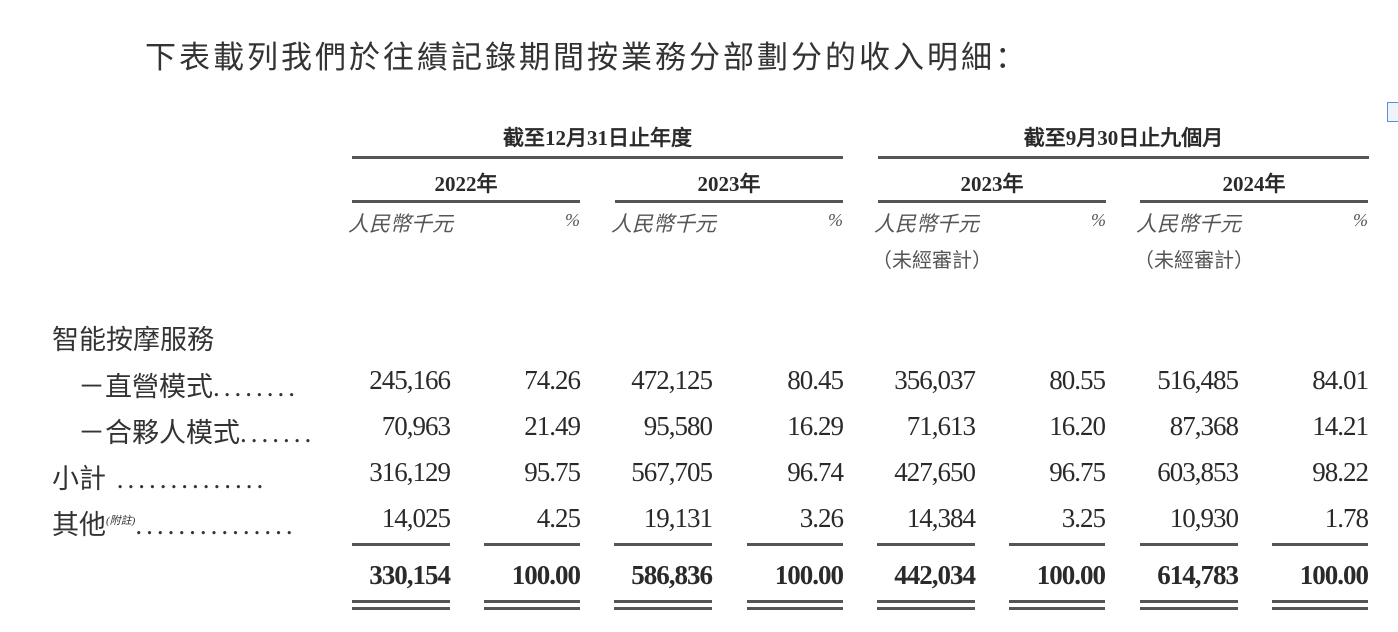 Image resolution: width=1398 pixels, height=632 pixels. What do you see at coordinates (815, 426) in the screenshot?
I see `table-cell: 16.29` at bounding box center [815, 426].